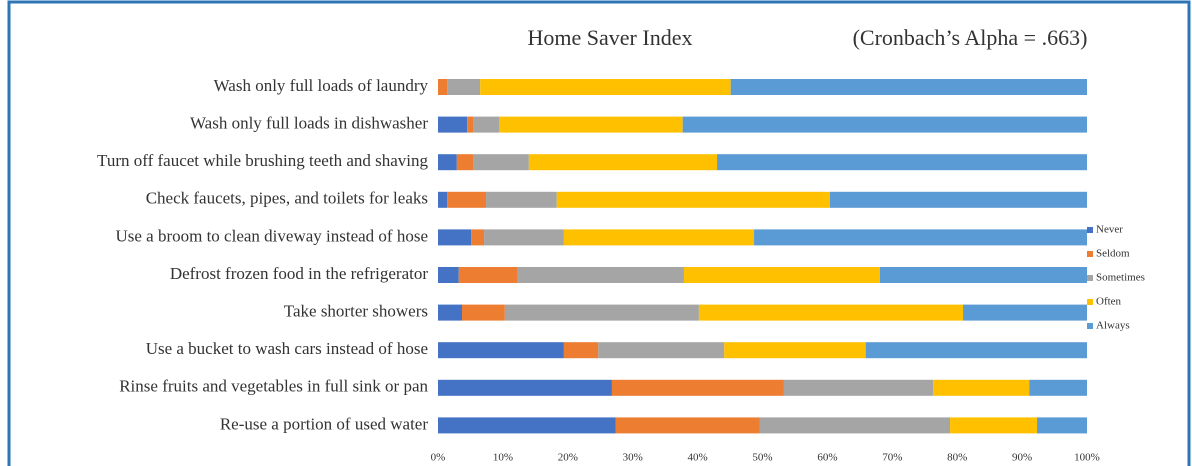 This screenshot has height=466, width=1192. Describe the element at coordinates (321, 85) in the screenshot. I see `y-tick-label: Wash only full loads of laundry` at that location.